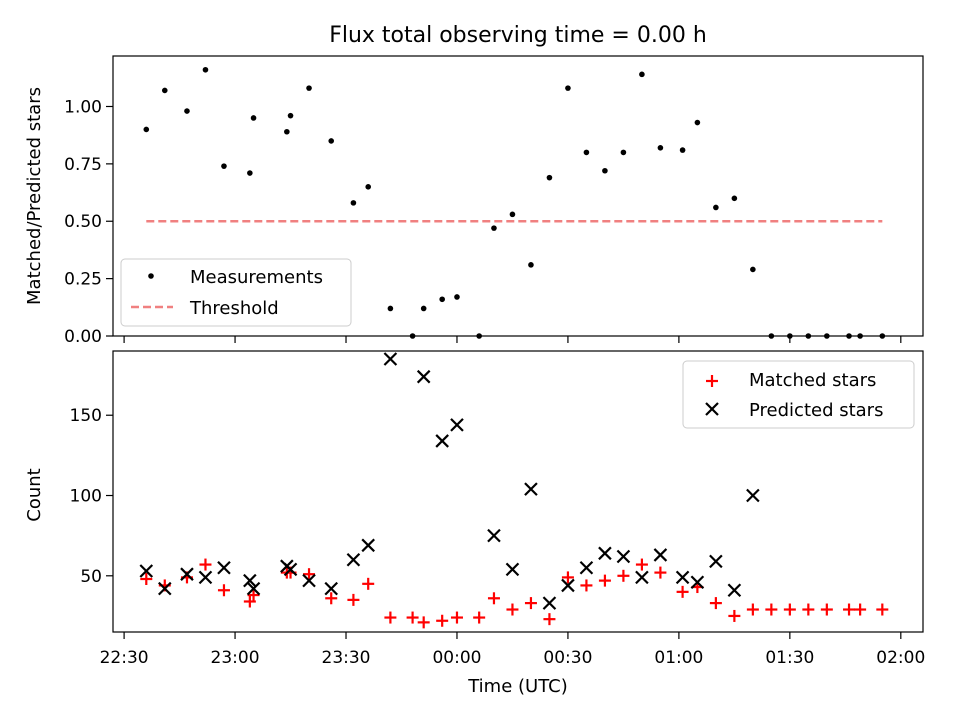 Image resolution: width=960 pixels, height=720 pixels. Describe the element at coordinates (512, 339) in the screenshot. I see `ratio-x-ticks` at that location.